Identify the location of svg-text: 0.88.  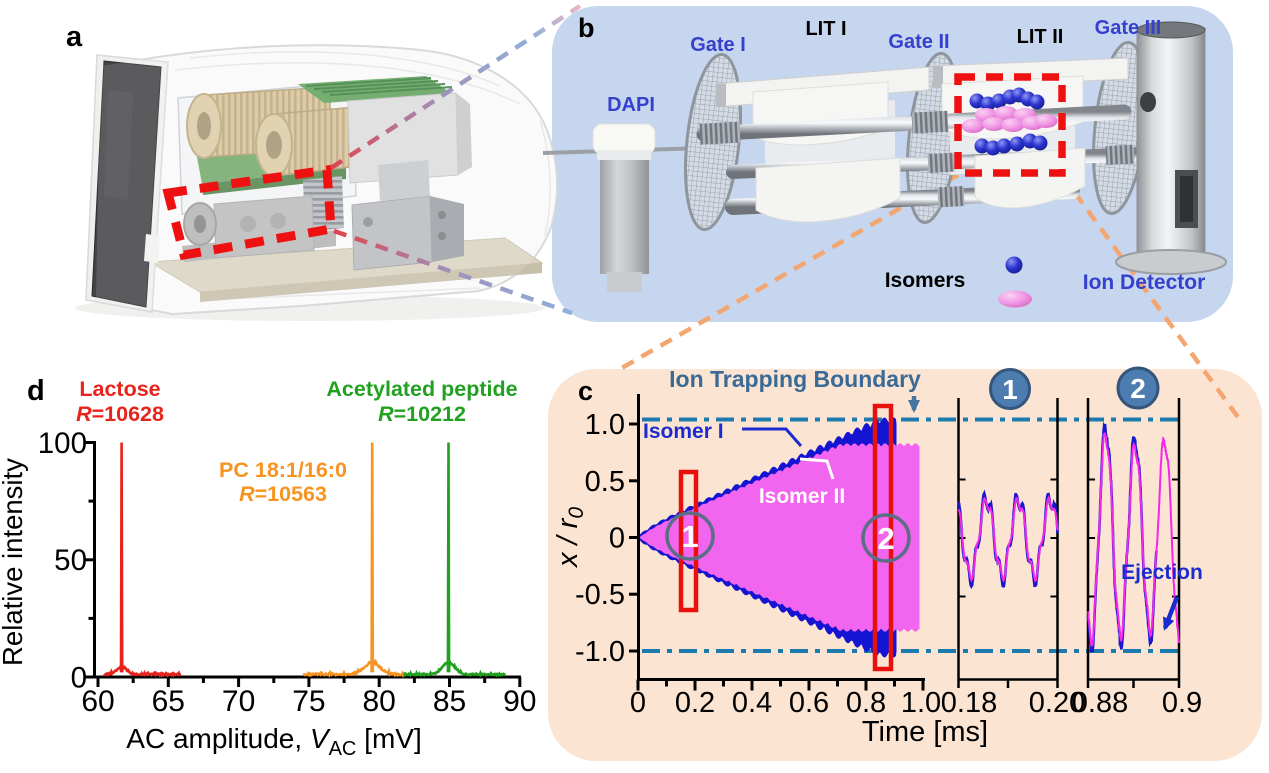
(1100, 703).